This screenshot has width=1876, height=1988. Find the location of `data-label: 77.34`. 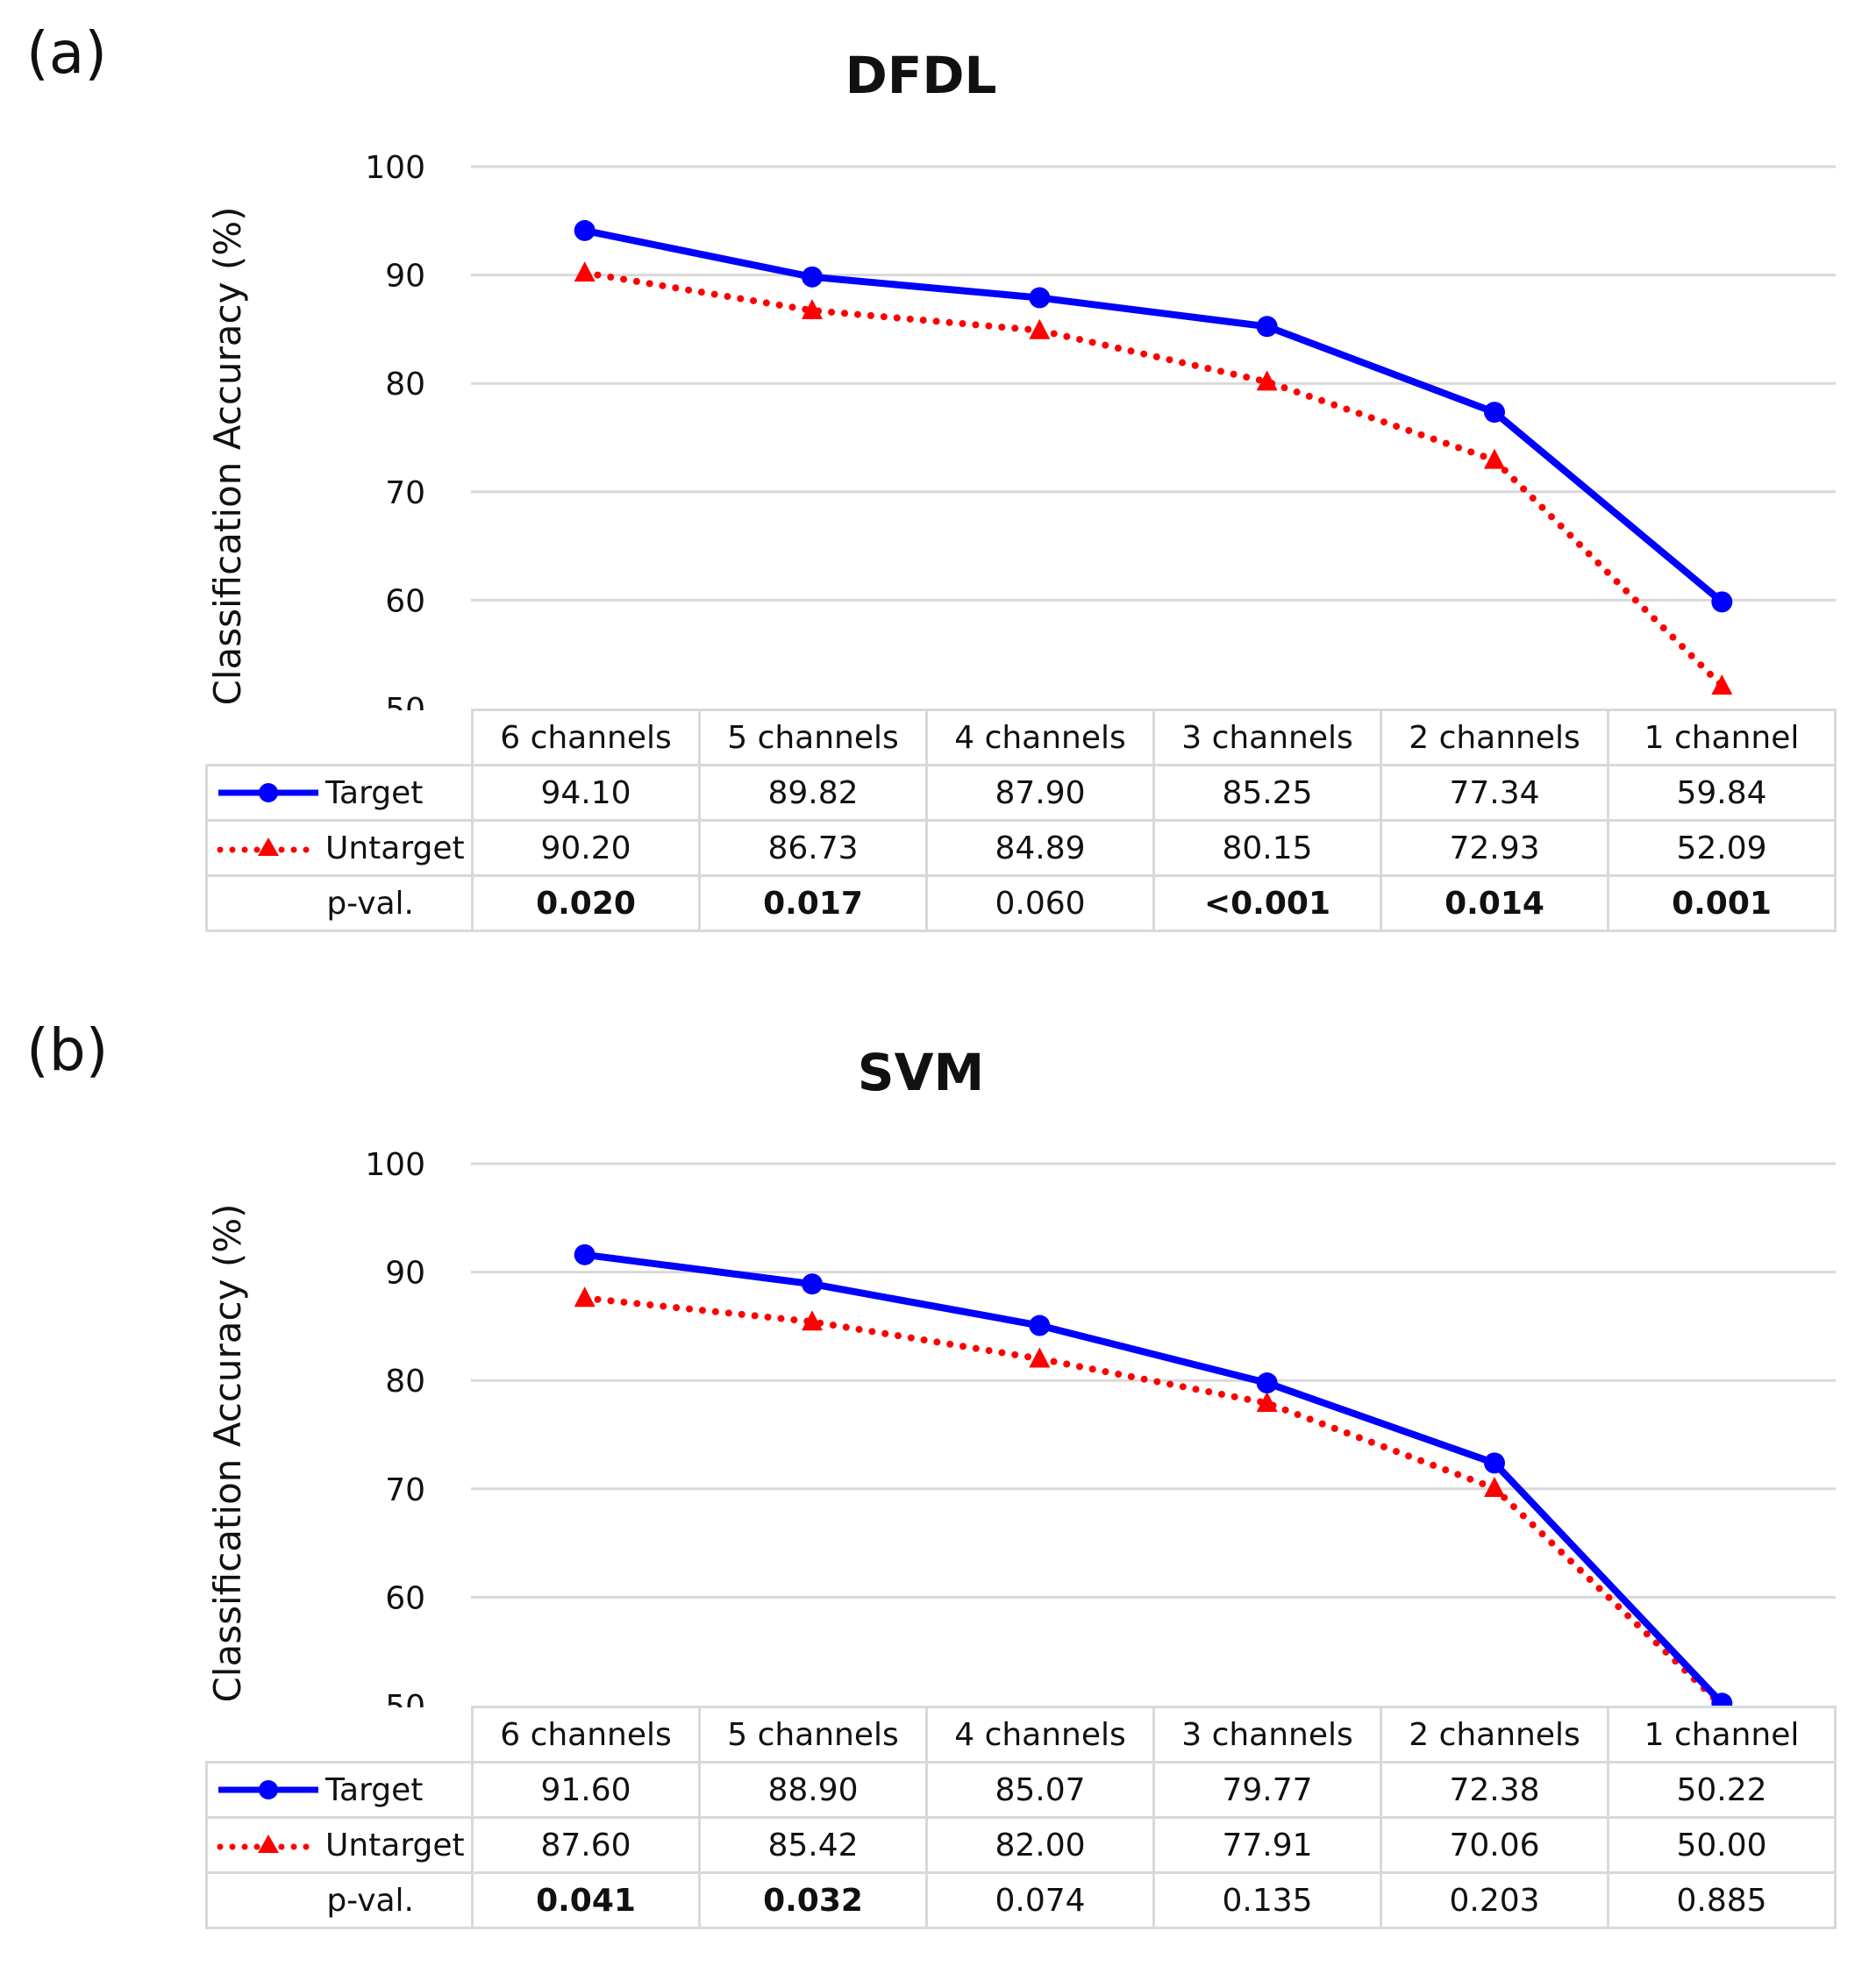

data-label: 77.34 is located at coordinates (1494, 793).